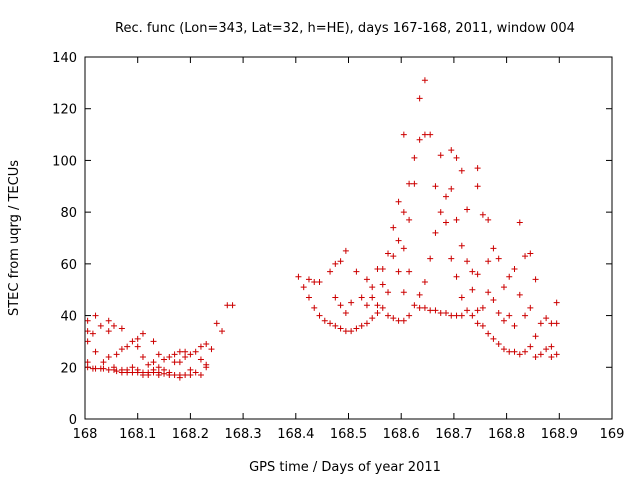  I want to click on x-tick-label: 168.5, so click(348, 434).